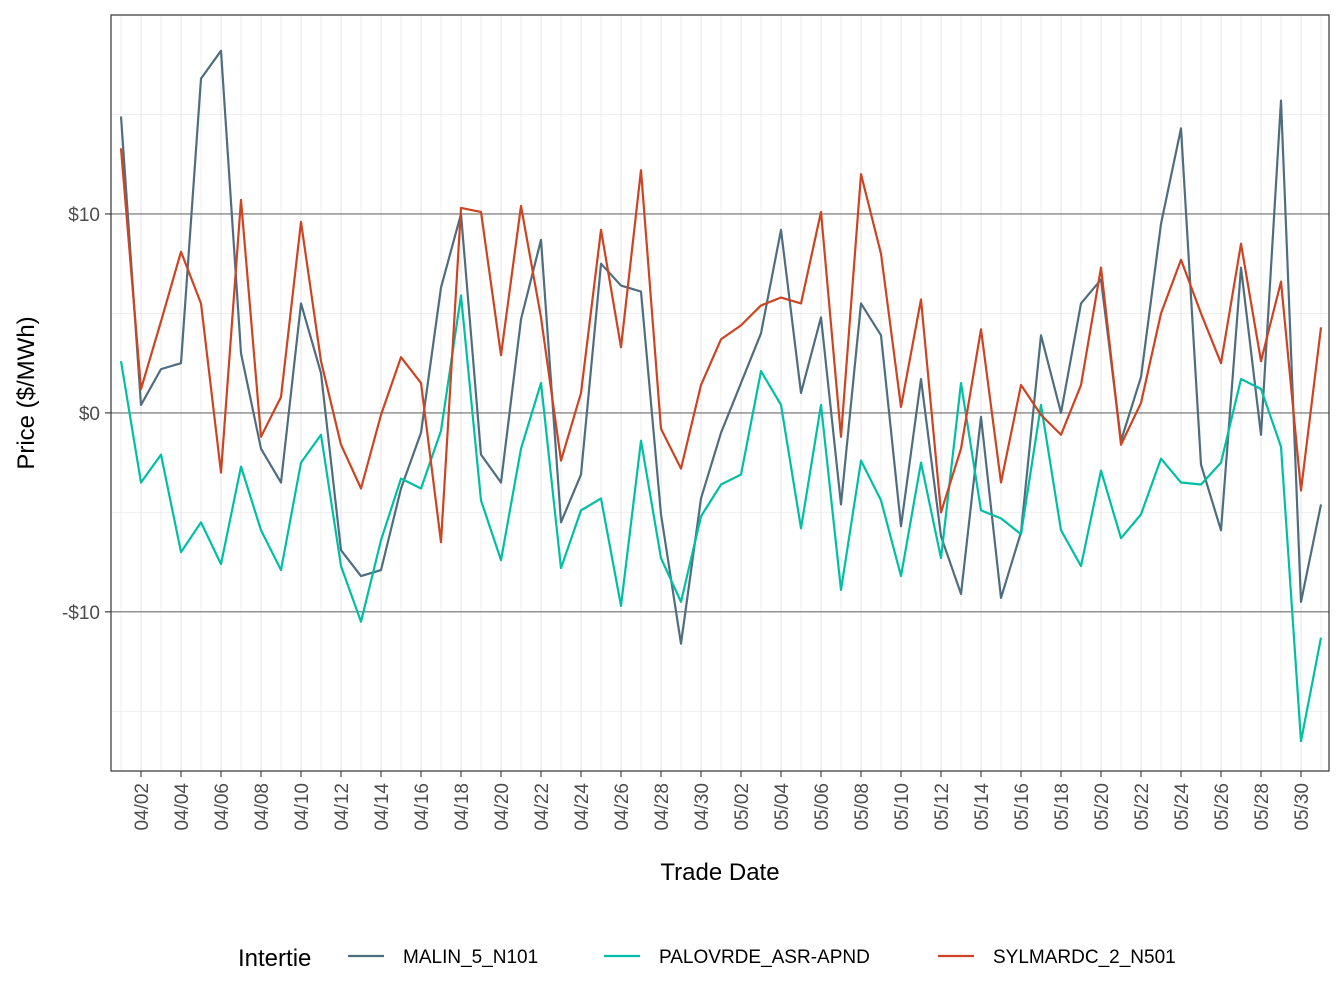  What do you see at coordinates (142, 807) in the screenshot?
I see `x-tick-label: 04/02` at bounding box center [142, 807].